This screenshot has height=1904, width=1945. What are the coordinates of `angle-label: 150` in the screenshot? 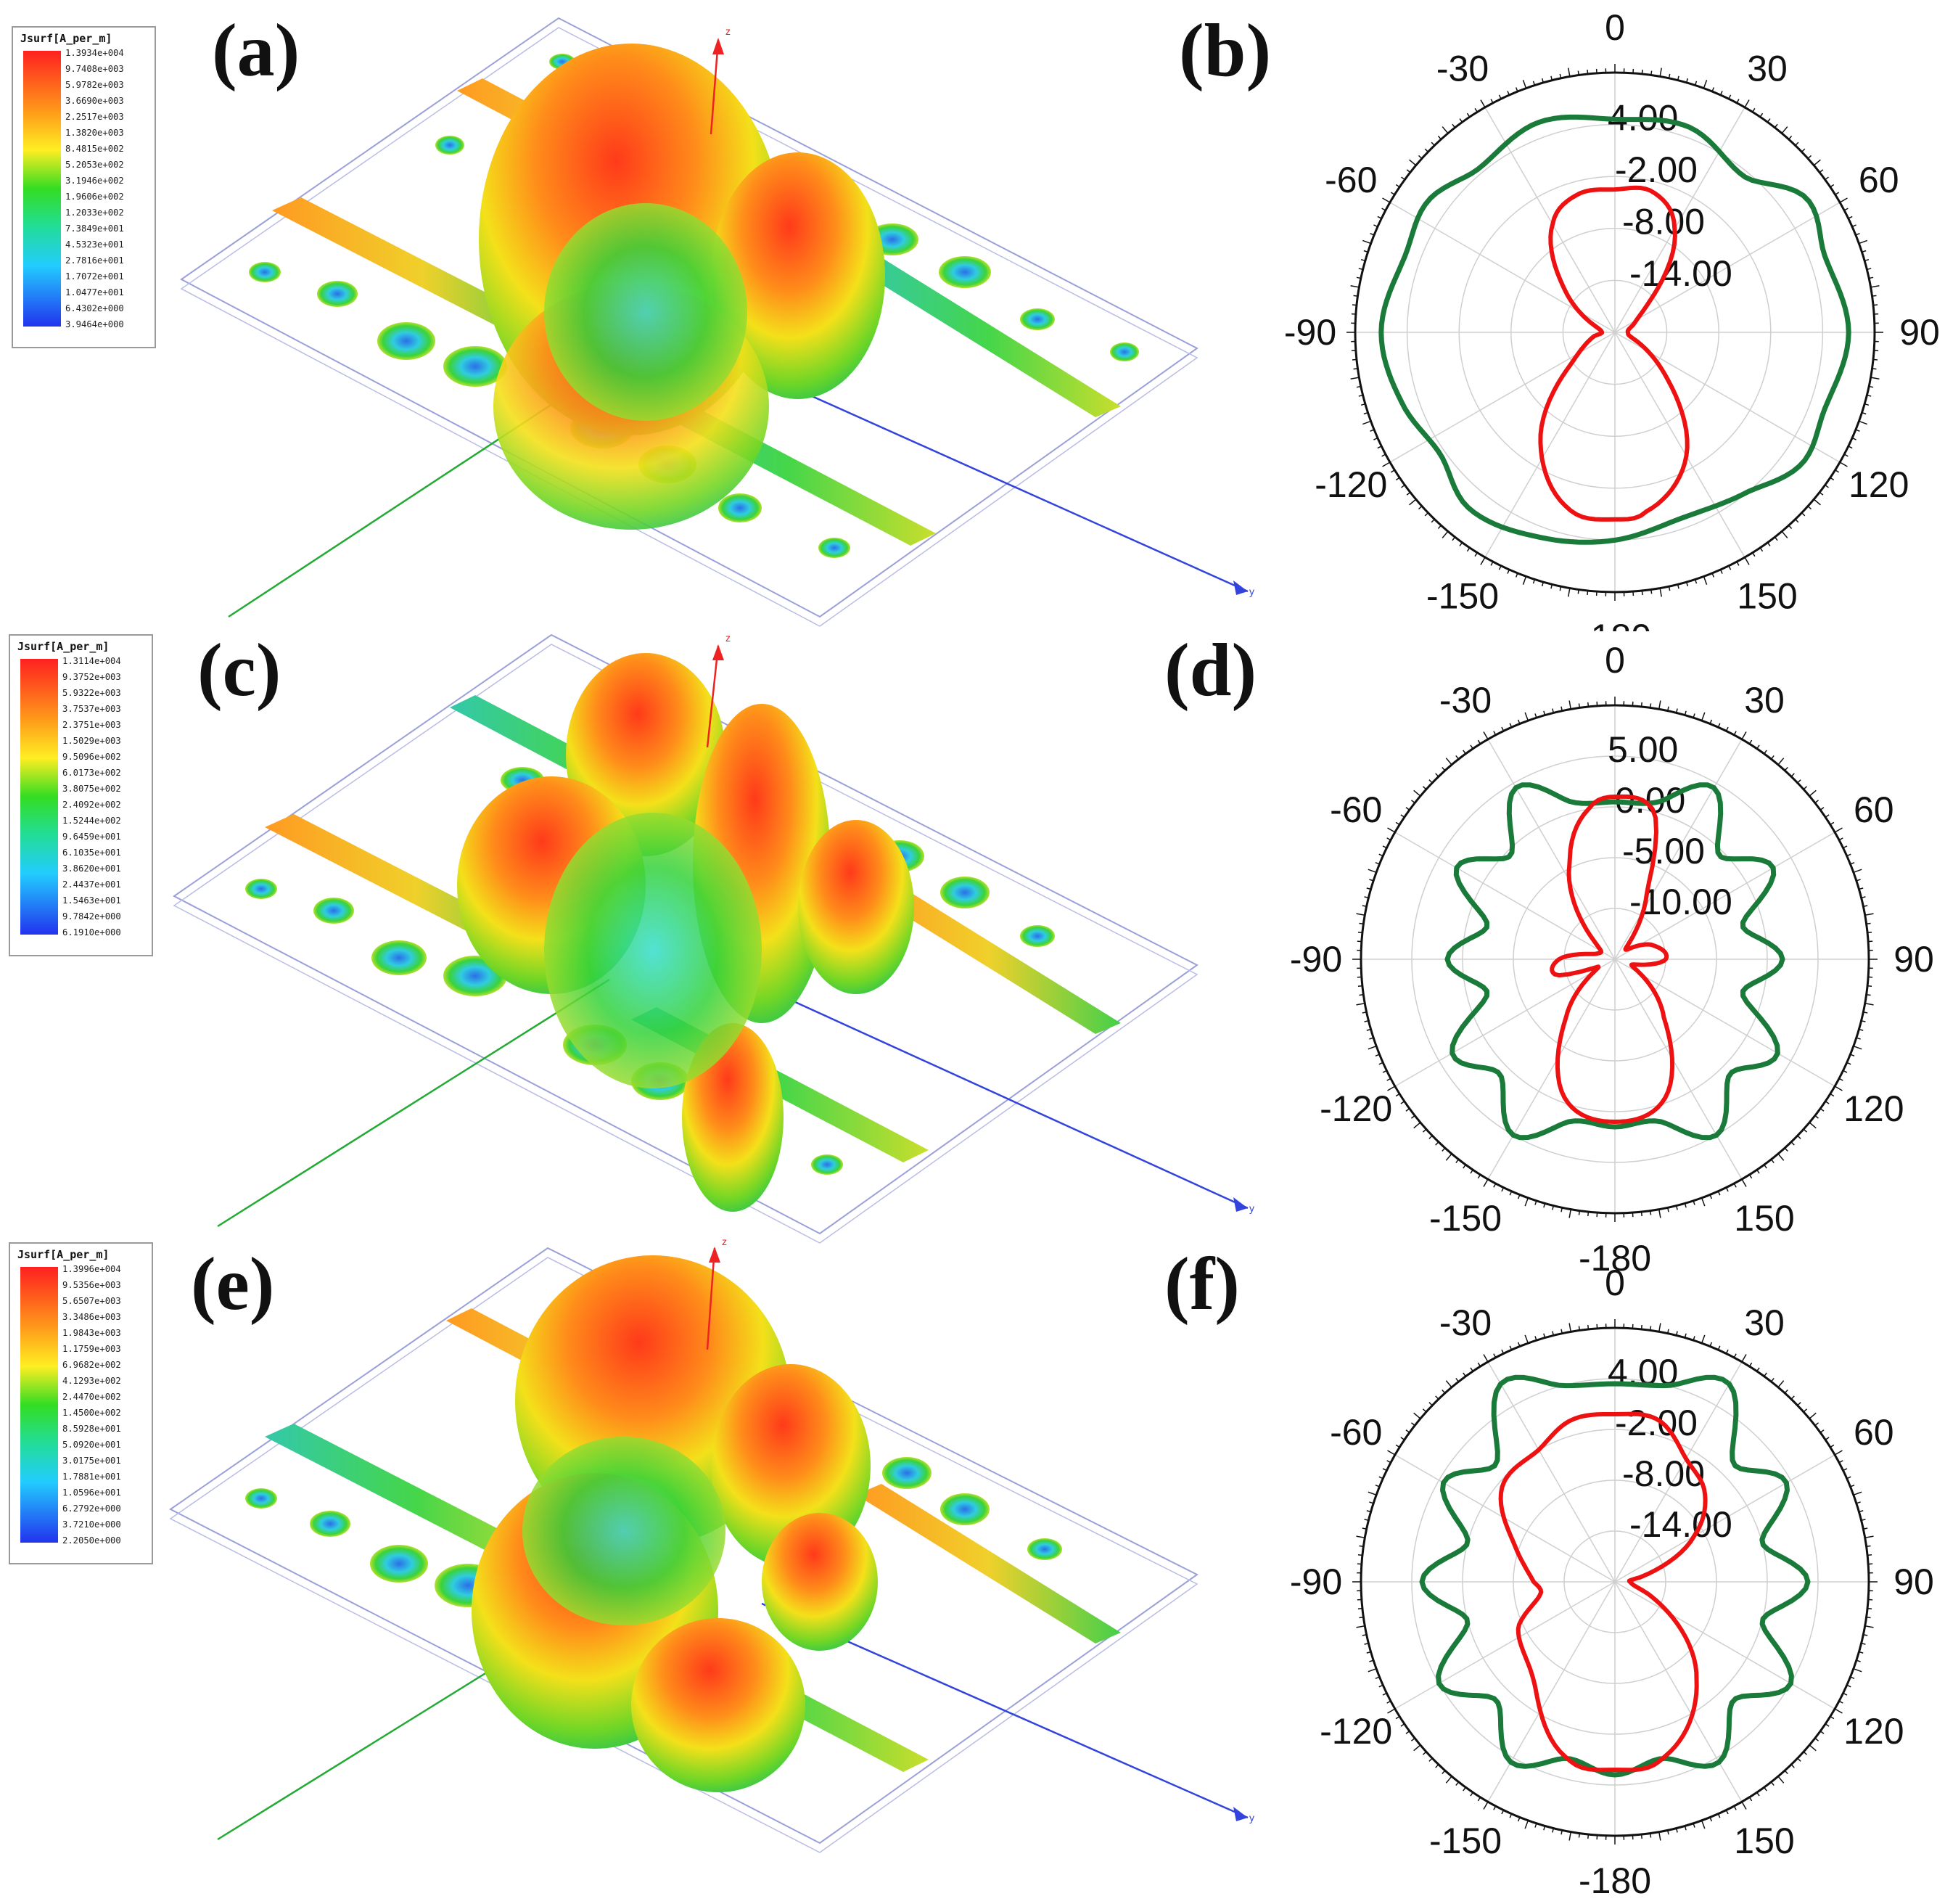 It's located at (1764, 1218).